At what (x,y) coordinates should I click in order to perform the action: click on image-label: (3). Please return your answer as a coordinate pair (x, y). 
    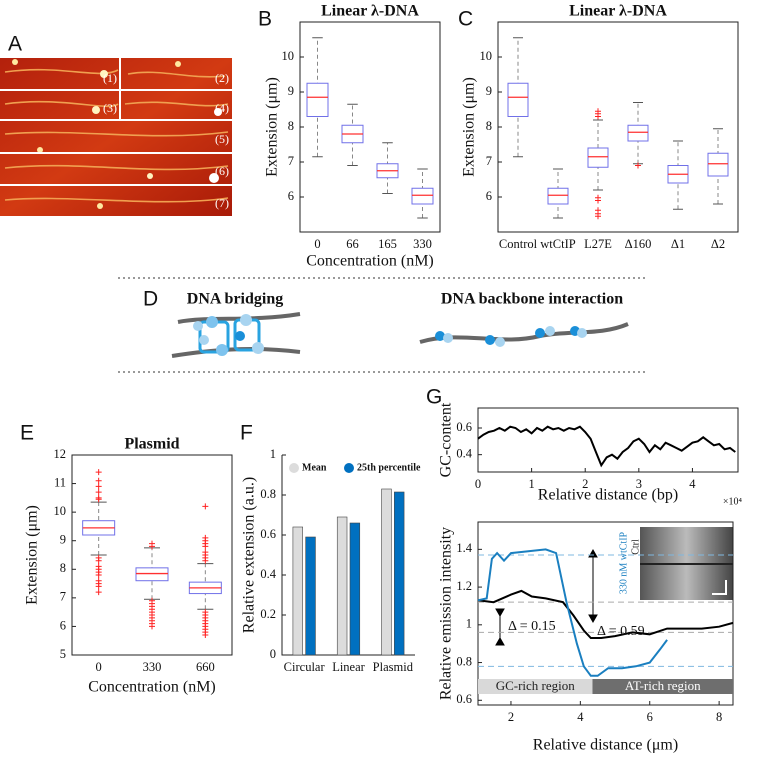
    Looking at the image, I should click on (110, 108).